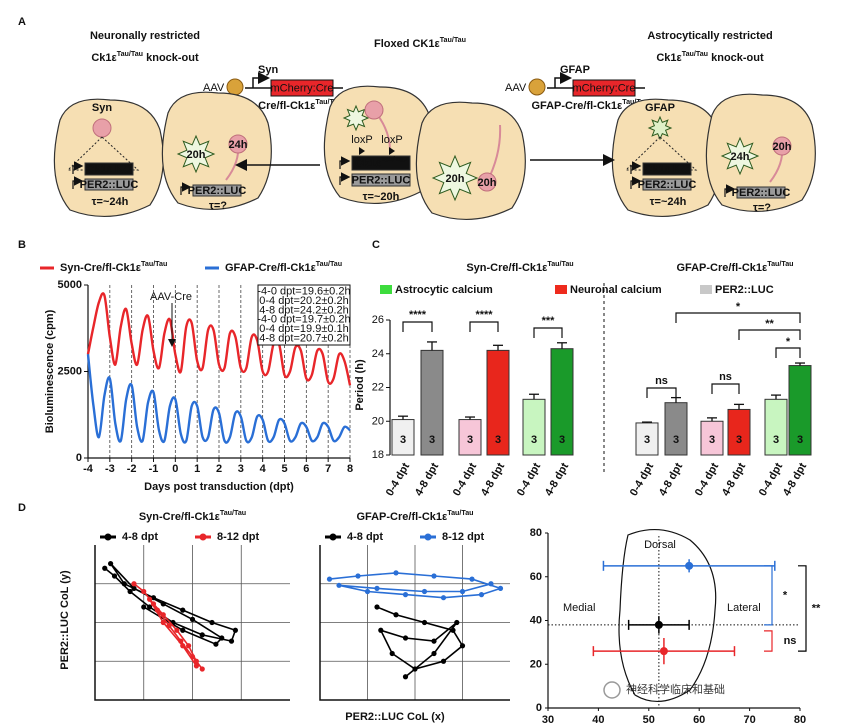  Describe the element at coordinates (170, 604) in the screenshot. I see `trajectory-line` at that location.